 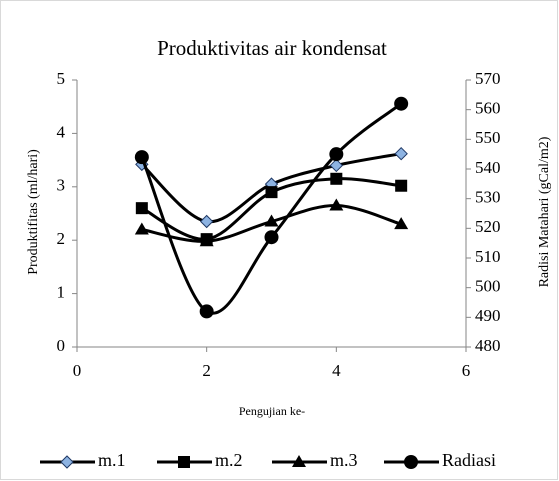 What do you see at coordinates (229, 460) in the screenshot?
I see `legend-label: m.2` at bounding box center [229, 460].